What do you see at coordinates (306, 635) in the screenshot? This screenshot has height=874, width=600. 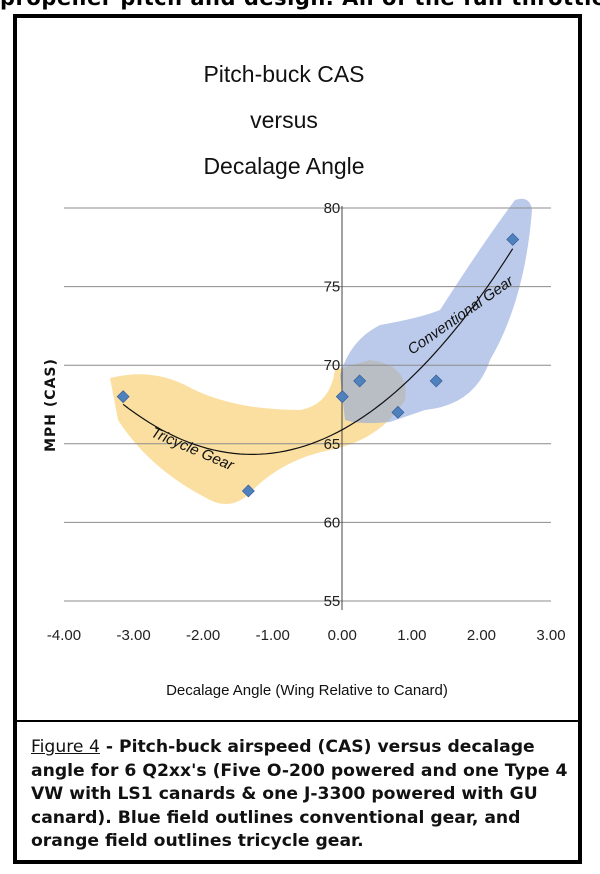 I see `x-tick-labels: -4.00 -3.00 -2.00 -1.00 0.00 1.00 2.00 3.00` at bounding box center [306, 635].